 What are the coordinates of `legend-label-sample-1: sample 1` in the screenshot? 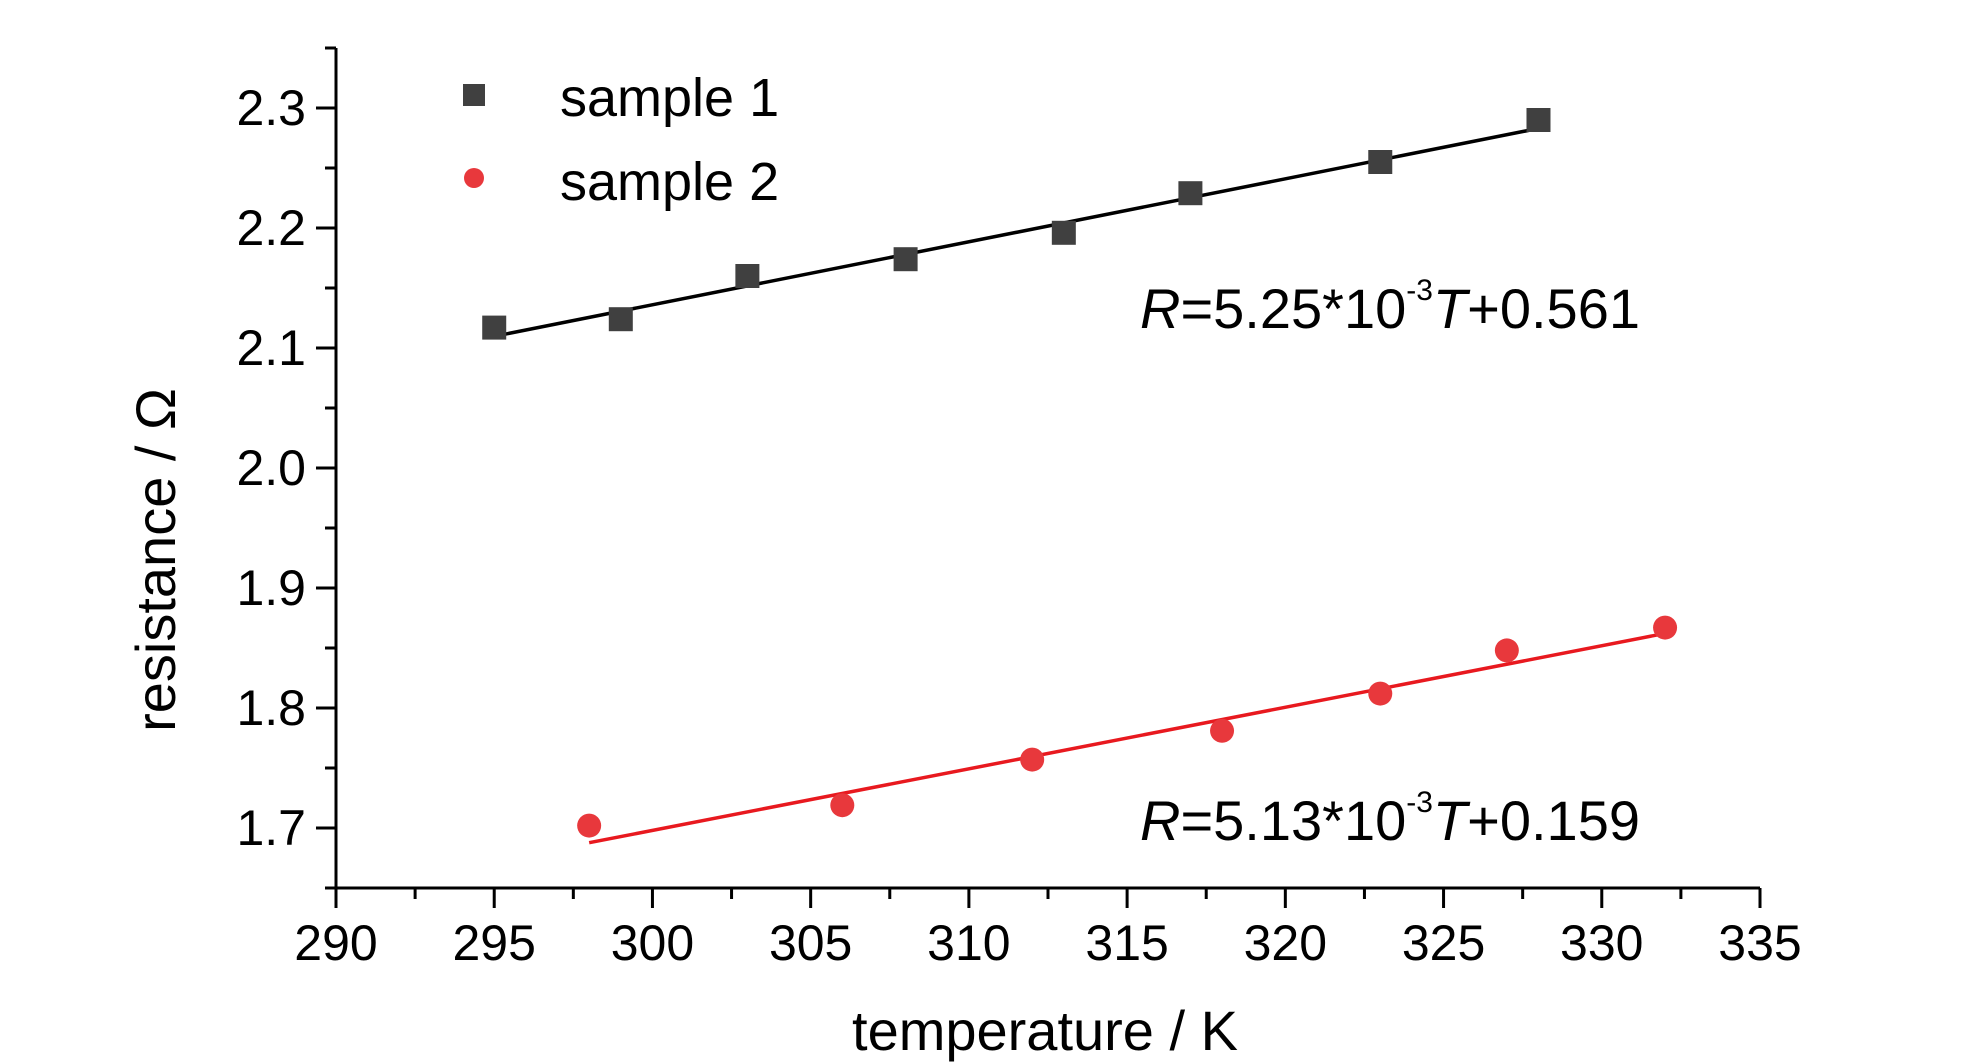 It's located at (669, 98).